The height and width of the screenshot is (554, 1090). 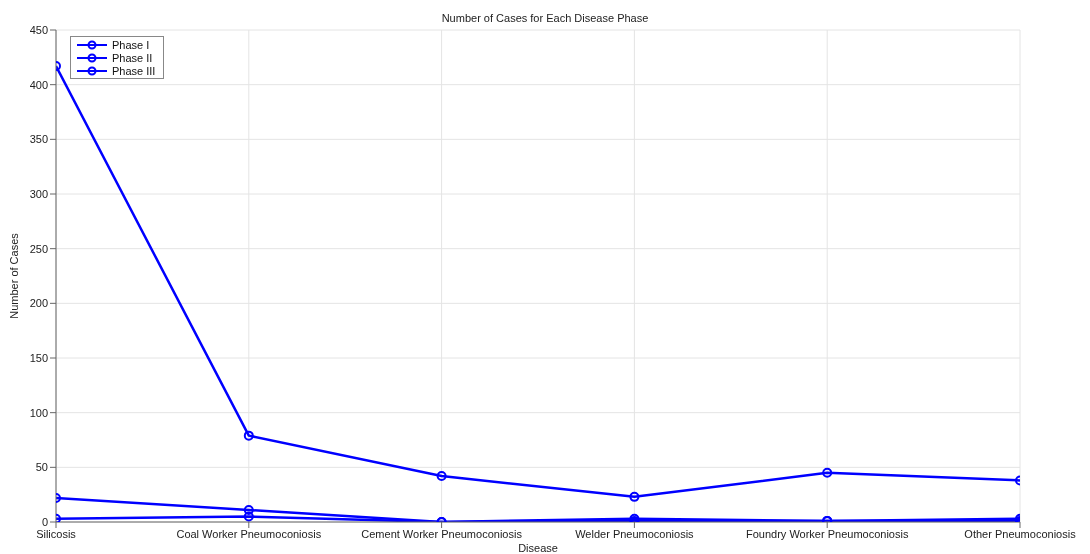 What do you see at coordinates (132, 57) in the screenshot?
I see `legend-label: Phase II` at bounding box center [132, 57].